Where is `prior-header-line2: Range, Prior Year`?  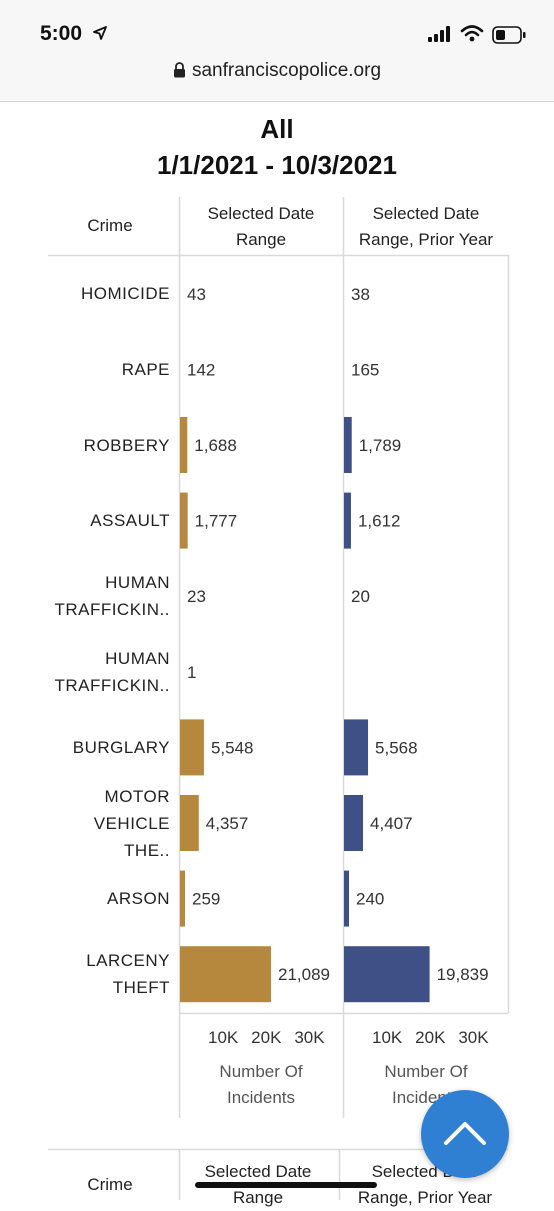 prior-header-line2: Range, Prior Year is located at coordinates (426, 239).